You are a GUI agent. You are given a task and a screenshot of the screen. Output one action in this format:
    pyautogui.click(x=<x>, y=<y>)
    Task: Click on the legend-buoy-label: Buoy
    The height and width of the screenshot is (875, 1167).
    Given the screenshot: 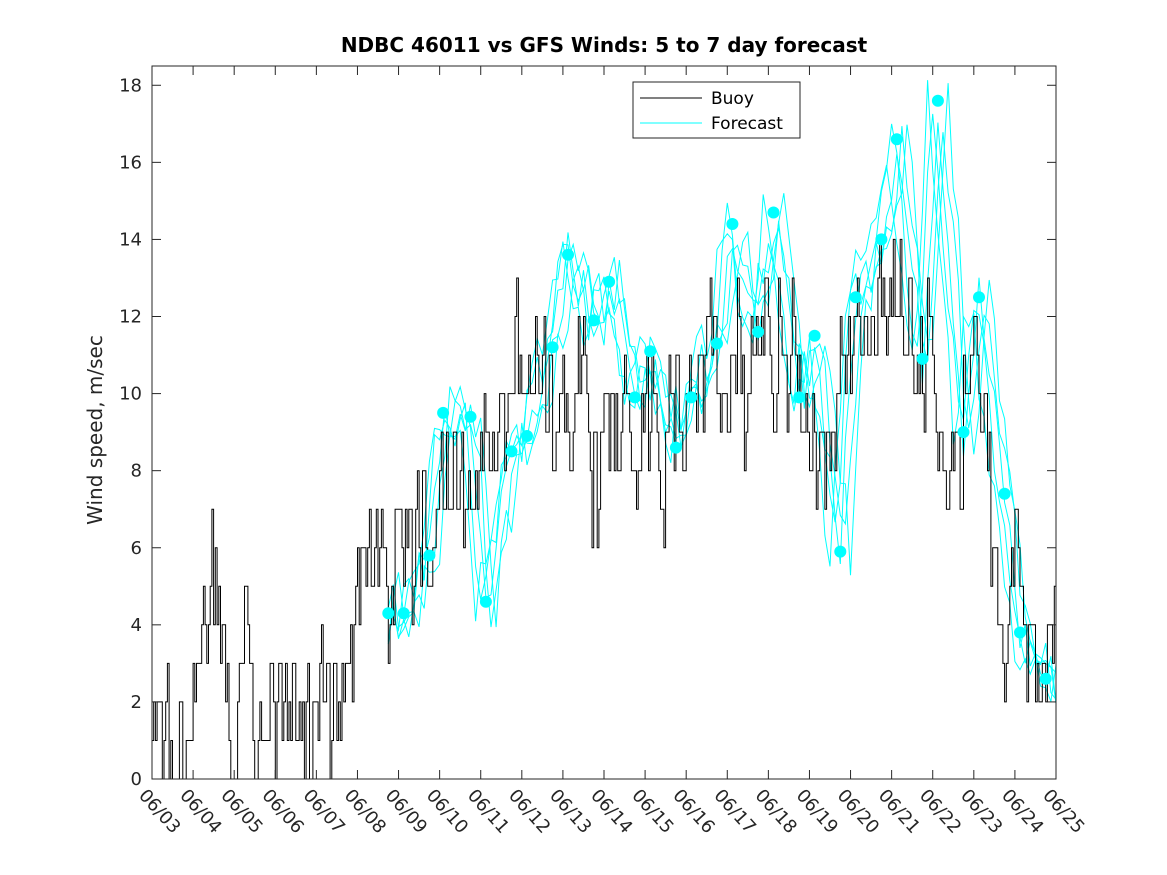 What is the action you would take?
    pyautogui.click(x=732, y=99)
    